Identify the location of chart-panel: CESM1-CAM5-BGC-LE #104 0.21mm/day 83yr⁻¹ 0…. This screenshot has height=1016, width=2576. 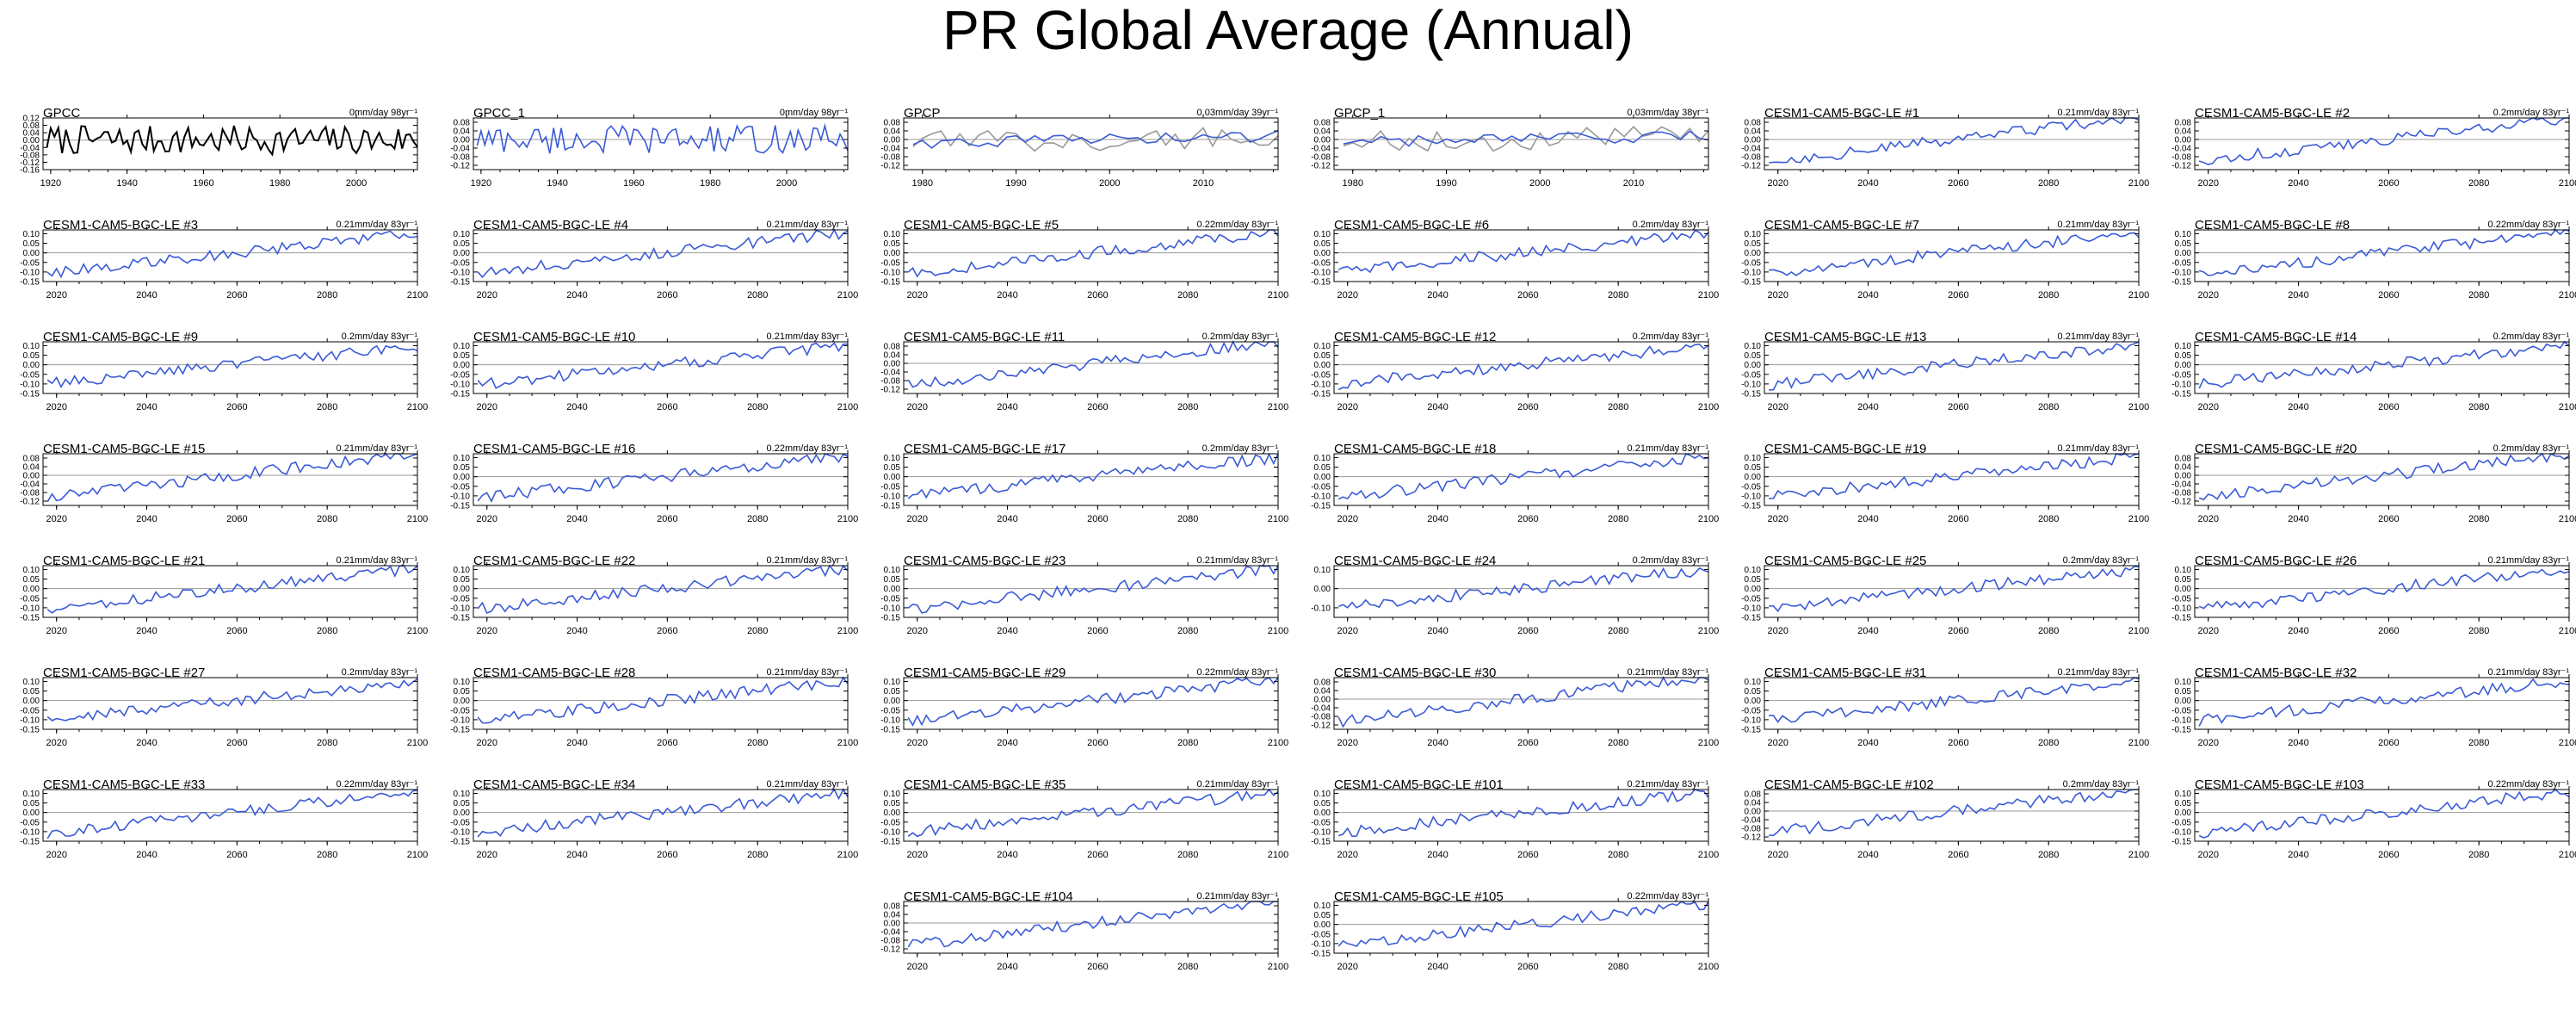
(1076, 951).